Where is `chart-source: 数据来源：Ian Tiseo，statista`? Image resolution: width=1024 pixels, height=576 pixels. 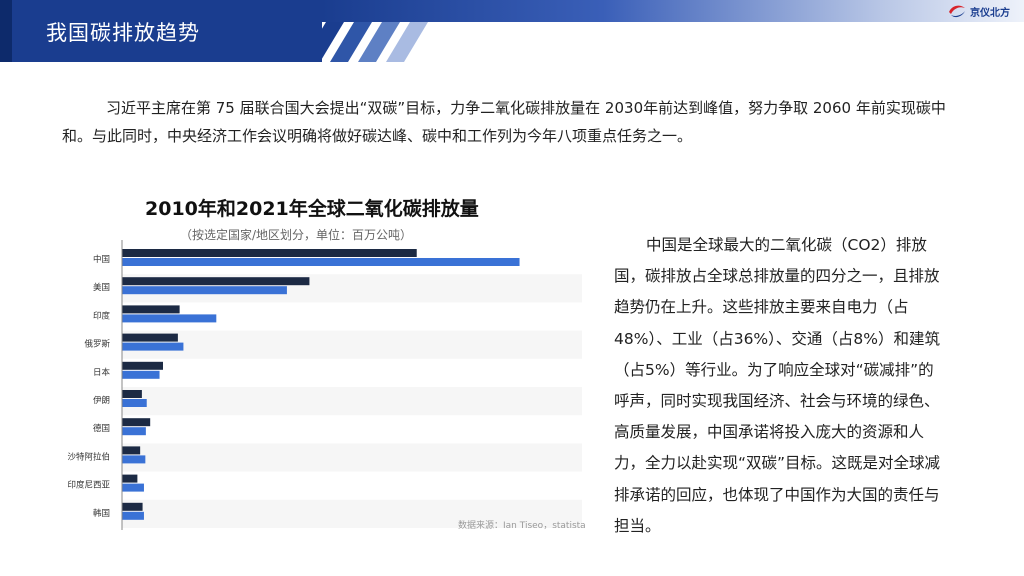
chart-source: 数据来源：Ian Tiseo，statista is located at coordinates (522, 526).